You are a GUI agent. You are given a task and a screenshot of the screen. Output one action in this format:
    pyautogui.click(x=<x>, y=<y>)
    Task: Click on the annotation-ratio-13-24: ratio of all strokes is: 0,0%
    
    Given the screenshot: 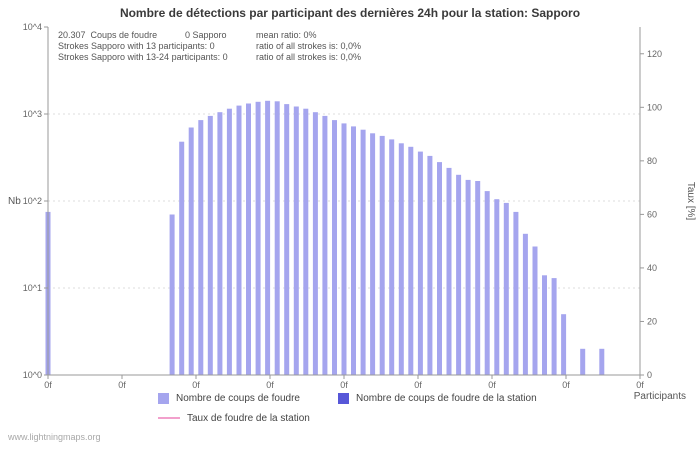 What is the action you would take?
    pyautogui.click(x=309, y=57)
    